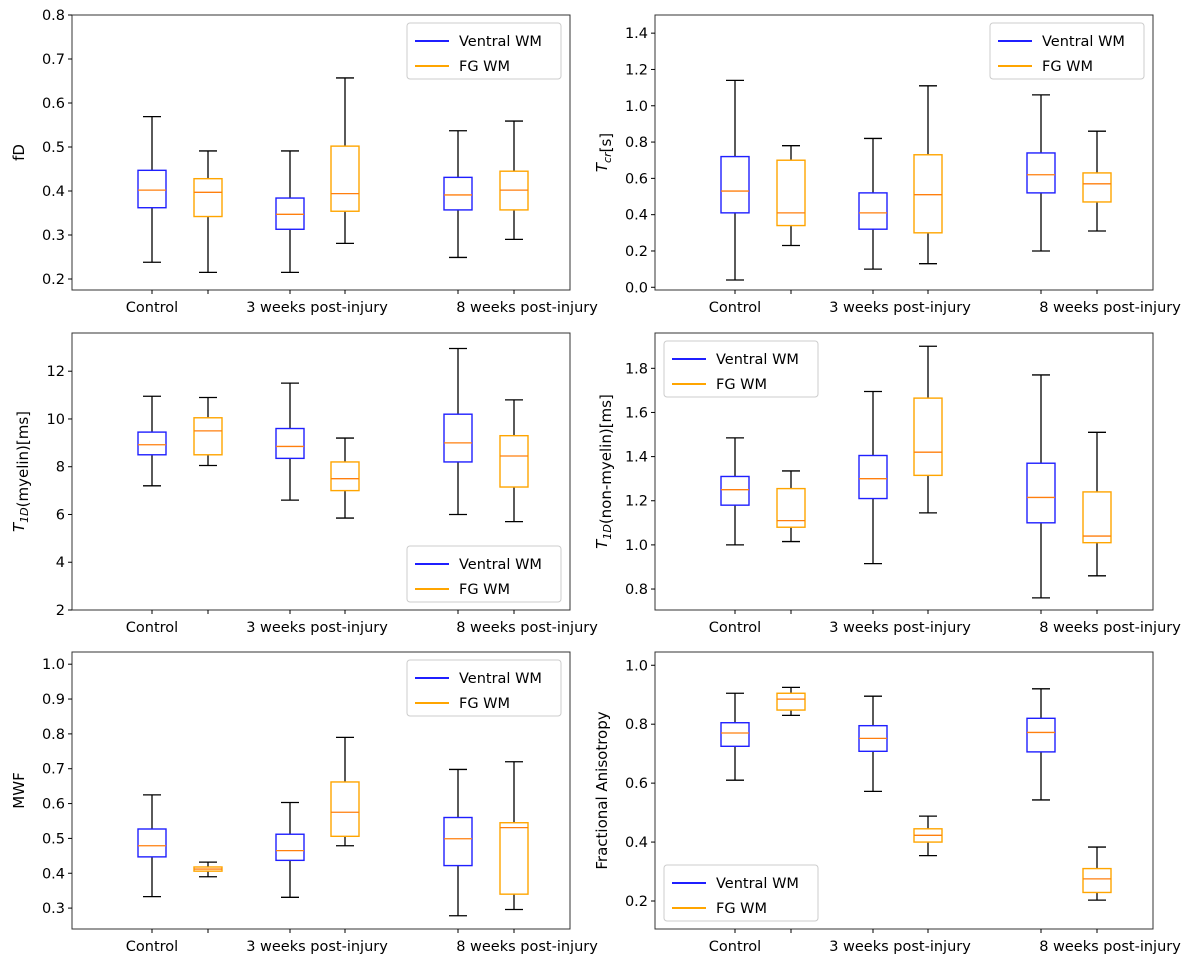 Image resolution: width=1198 pixels, height=972 pixels. I want to click on y-axis-label-part: Fractional Anisotropy, so click(602, 790).